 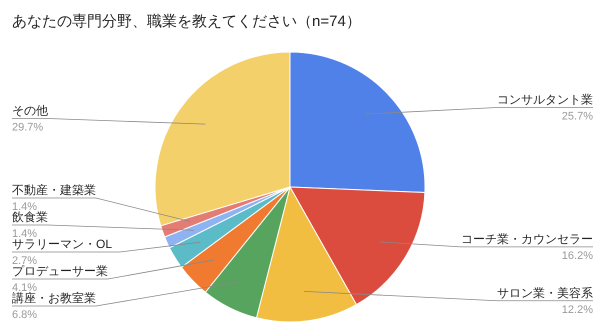 What do you see at coordinates (186, 21) in the screenshot?
I see `title: あなたの専門分野、職業を教えてください（n=74）` at bounding box center [186, 21].